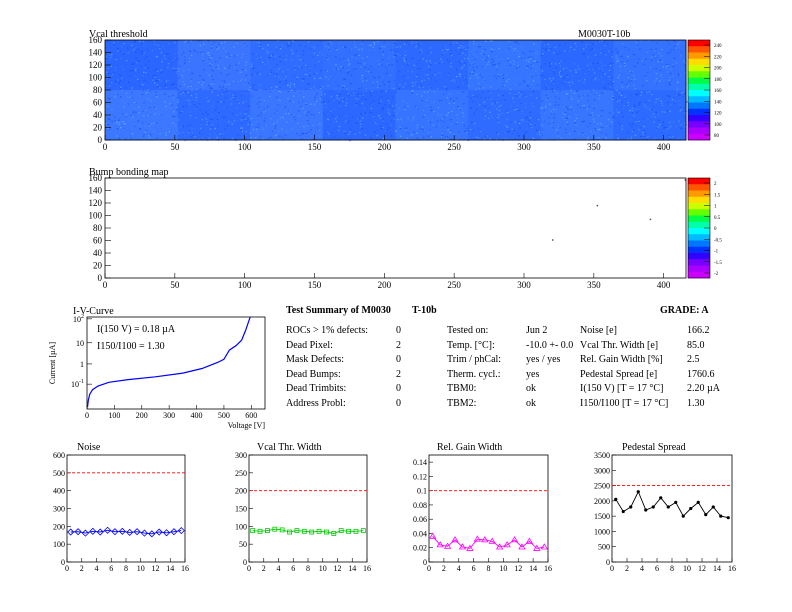 The image size is (792, 612). What do you see at coordinates (89, 447) in the screenshot?
I see `plot-title: Noise` at bounding box center [89, 447].